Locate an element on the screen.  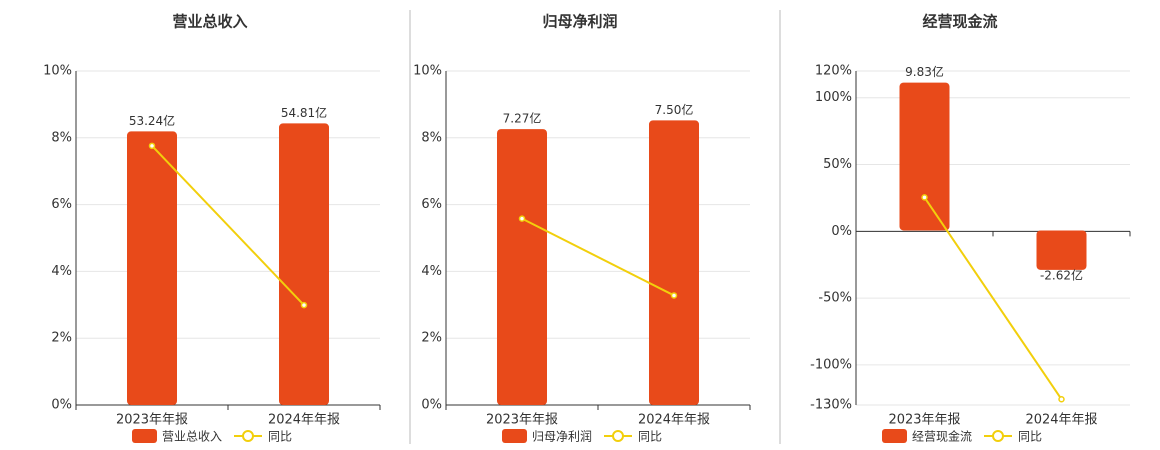
data-label: 7.50亿 is located at coordinates (674, 109).